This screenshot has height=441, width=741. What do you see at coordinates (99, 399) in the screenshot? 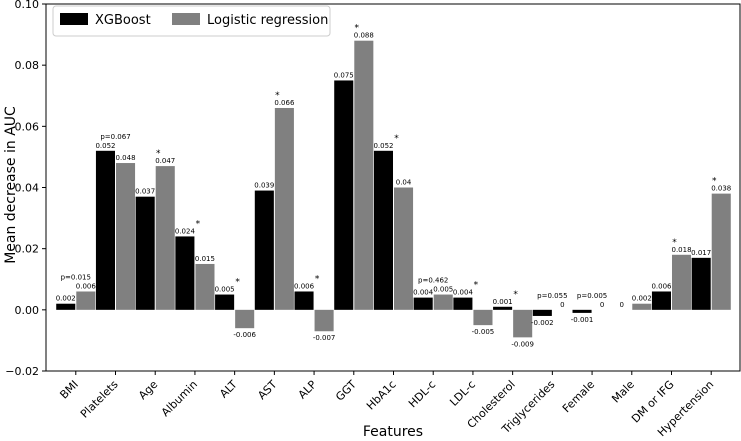
I see `x-tick-label: Platelets` at bounding box center [99, 399].